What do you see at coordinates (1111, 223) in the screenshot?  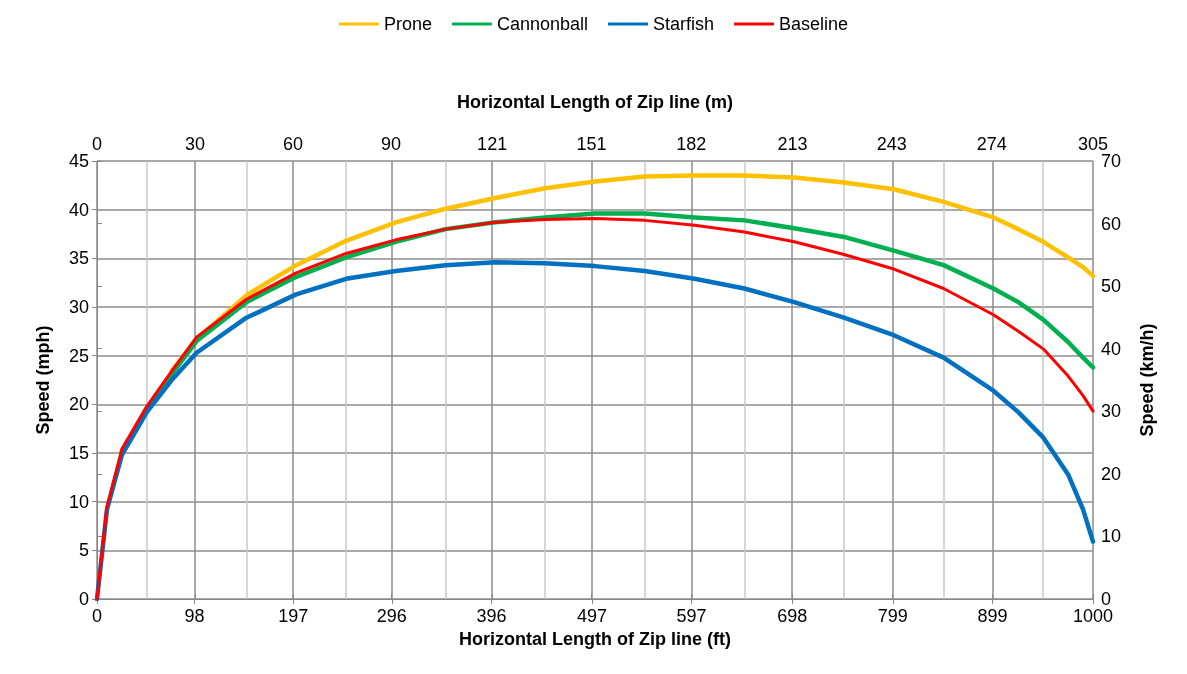 I see `y2-tick-label: 60` at bounding box center [1111, 223].